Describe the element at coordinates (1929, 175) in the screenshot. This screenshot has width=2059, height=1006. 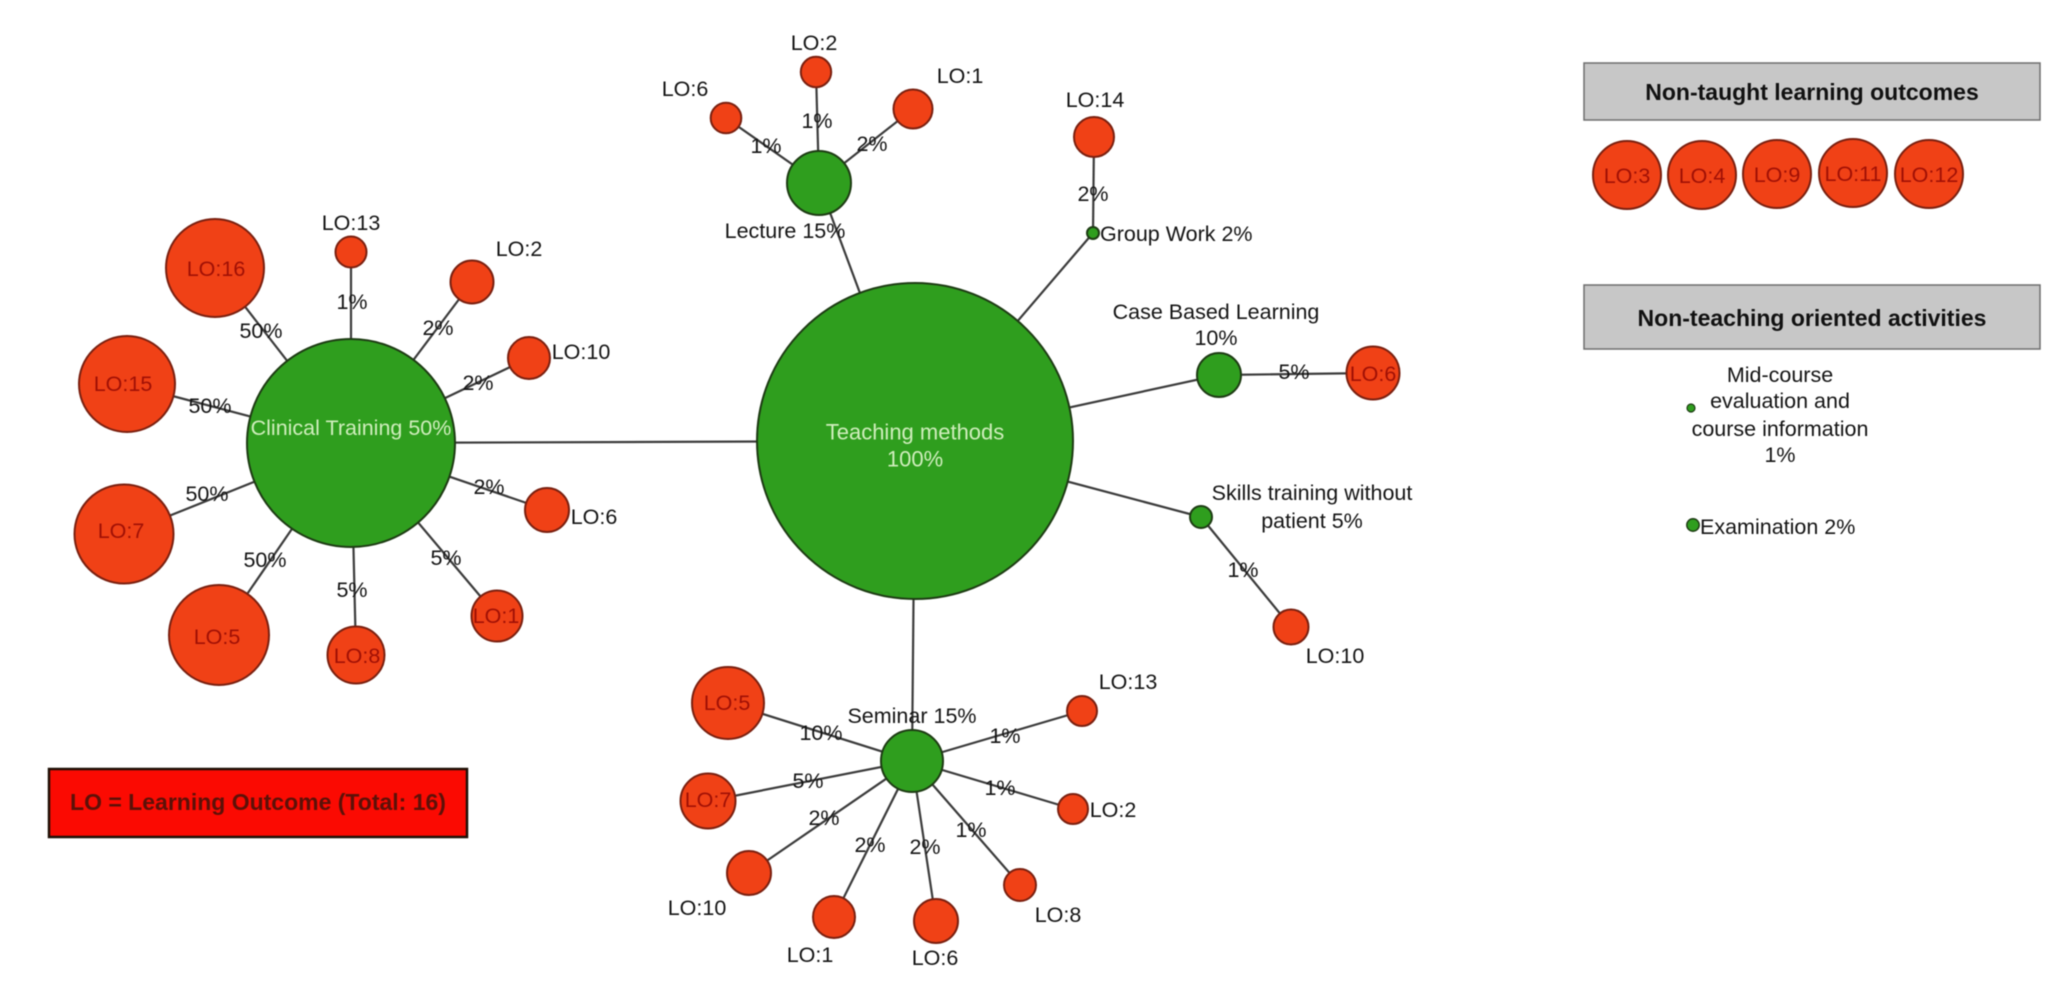
I see `svg-text: LO:12` at that location.